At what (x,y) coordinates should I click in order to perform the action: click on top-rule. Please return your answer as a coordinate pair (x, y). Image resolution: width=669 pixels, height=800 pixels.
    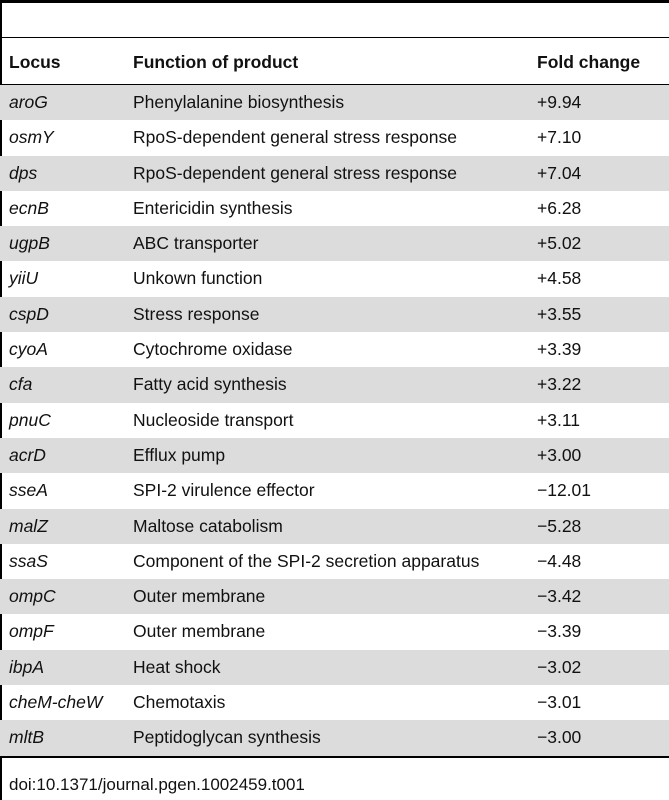
    Looking at the image, I should click on (334, 1).